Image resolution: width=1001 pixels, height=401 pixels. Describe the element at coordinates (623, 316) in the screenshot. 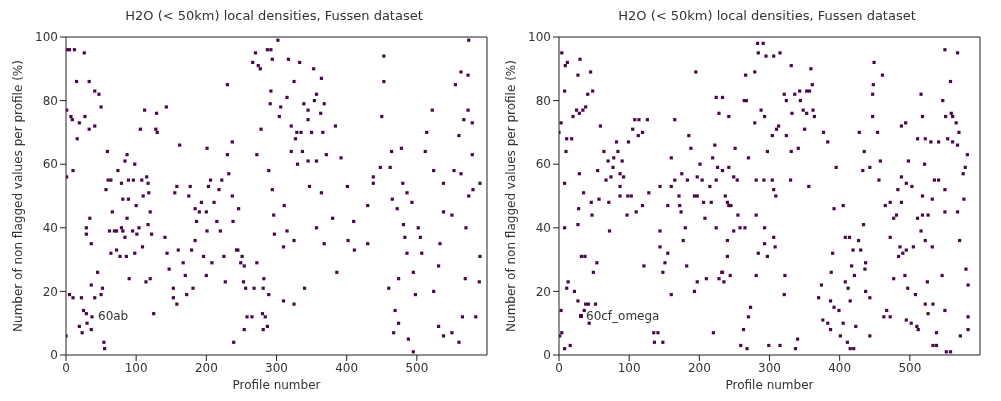

I see `legend-label: 60cf_omega` at that location.